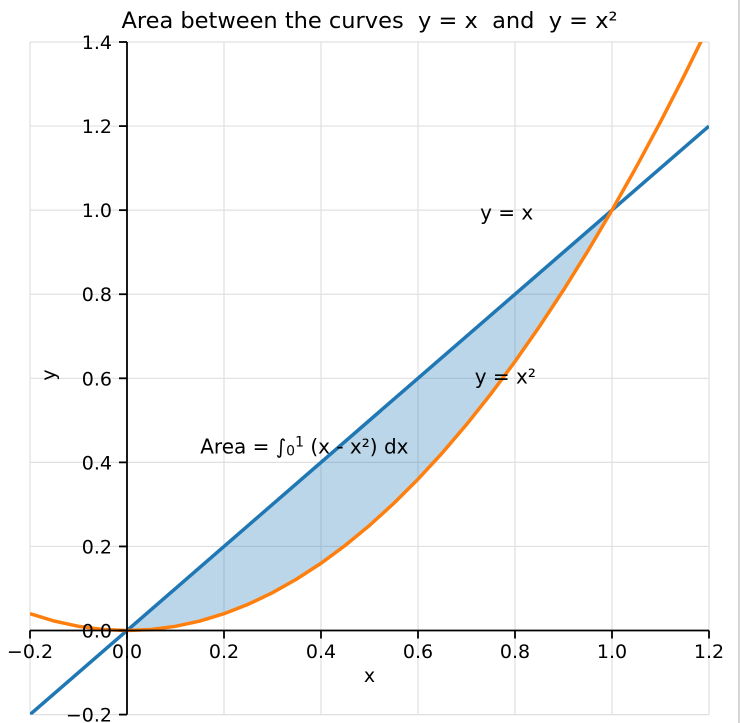 The image size is (742, 723). I want to click on y-tick-label: 0.0, so click(97, 632).